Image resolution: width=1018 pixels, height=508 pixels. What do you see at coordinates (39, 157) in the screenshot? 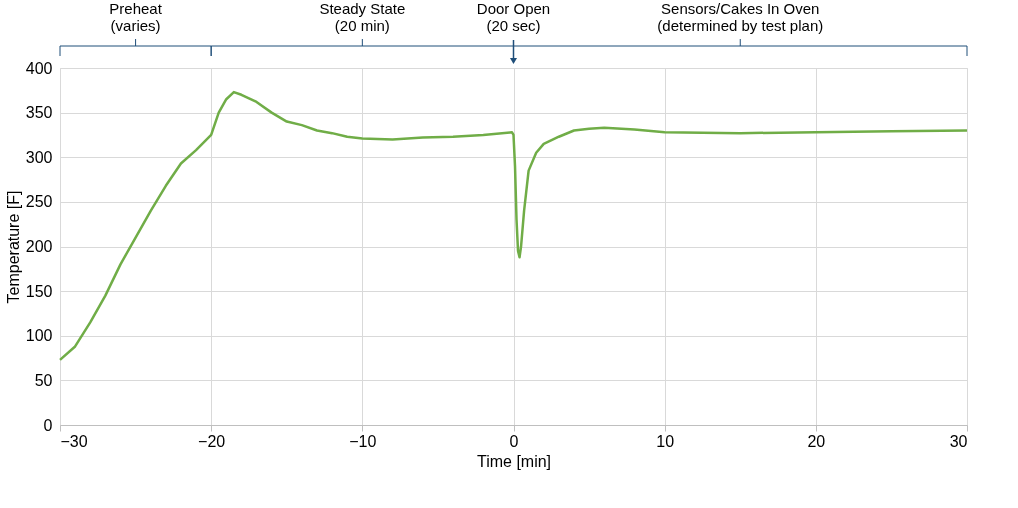
I see `y-tick-label: 300` at bounding box center [39, 157].